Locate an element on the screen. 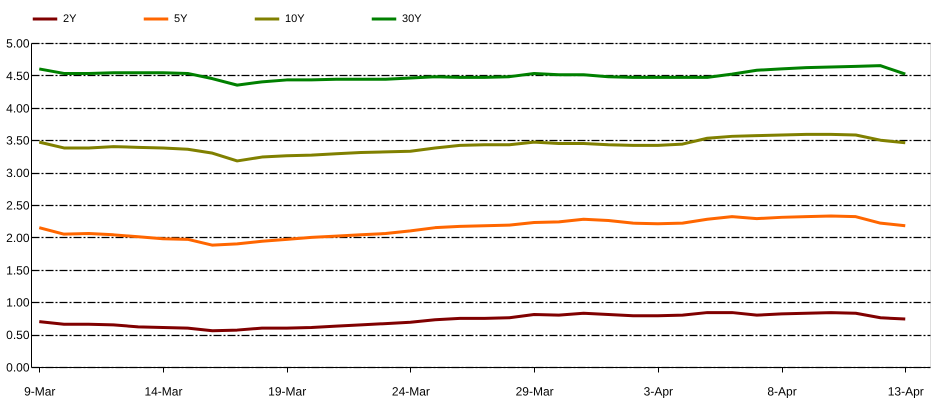 The height and width of the screenshot is (402, 935). legend-label: 2Y is located at coordinates (70, 19).